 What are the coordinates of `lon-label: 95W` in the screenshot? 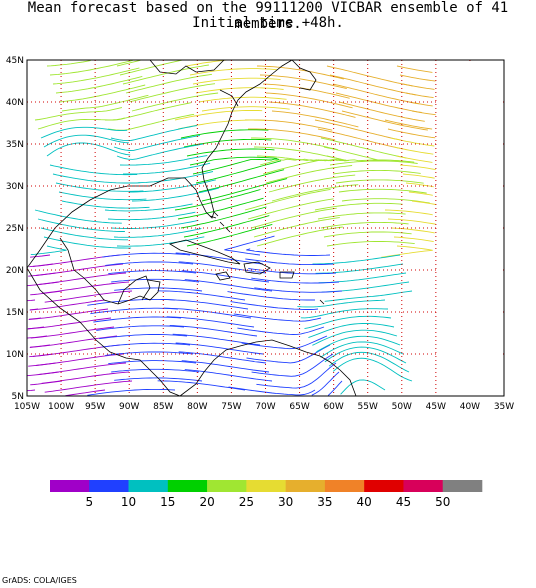 It's located at (95, 407).